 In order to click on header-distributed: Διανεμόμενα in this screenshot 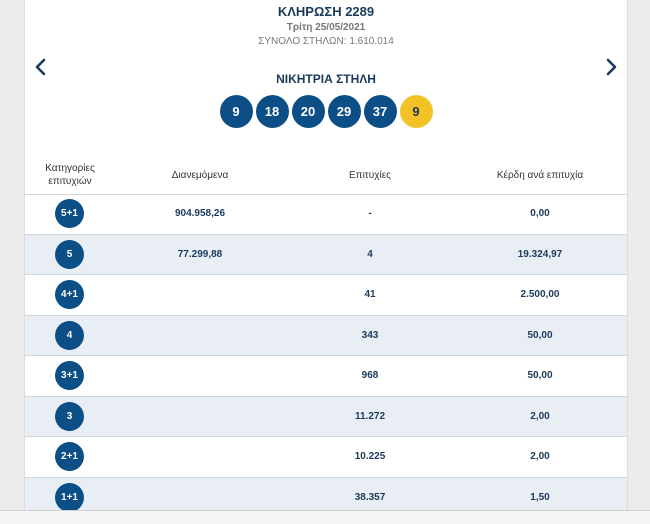, I will do `click(200, 175)`.